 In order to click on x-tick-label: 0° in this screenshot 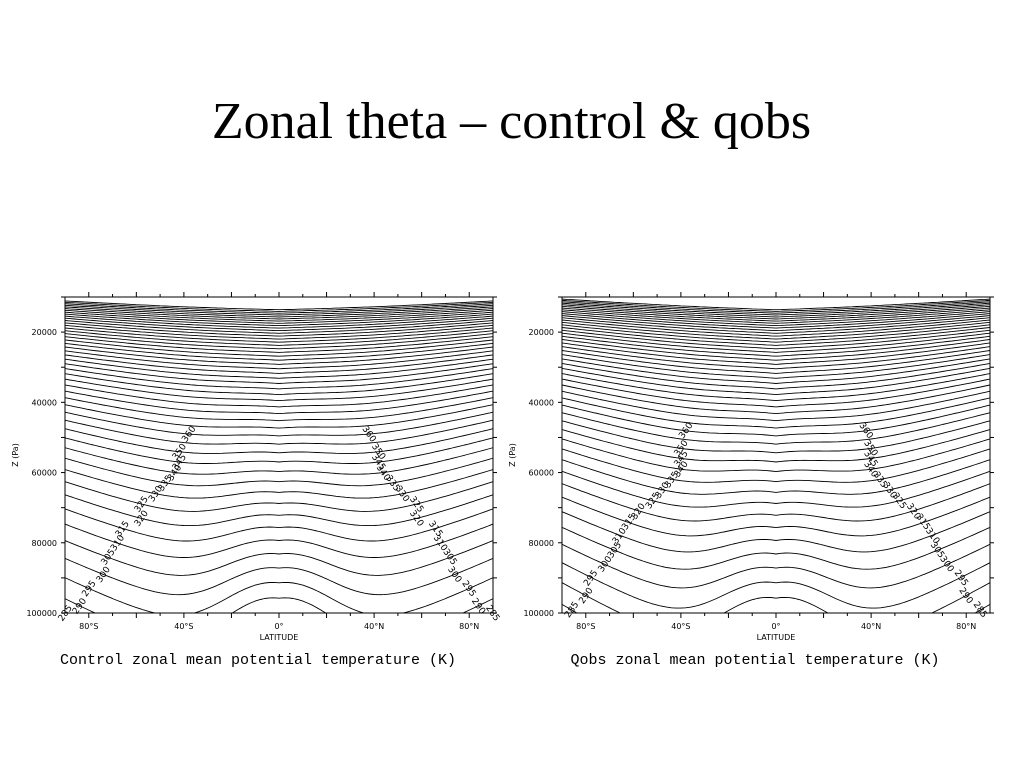, I will do `click(775, 626)`.